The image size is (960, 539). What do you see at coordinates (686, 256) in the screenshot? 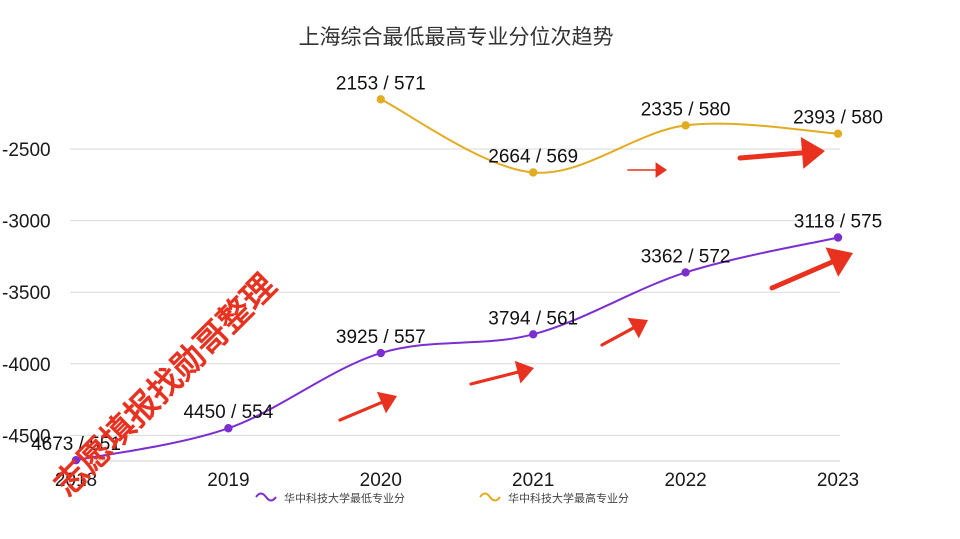
I see `data-label: 3362 / 572` at bounding box center [686, 256].